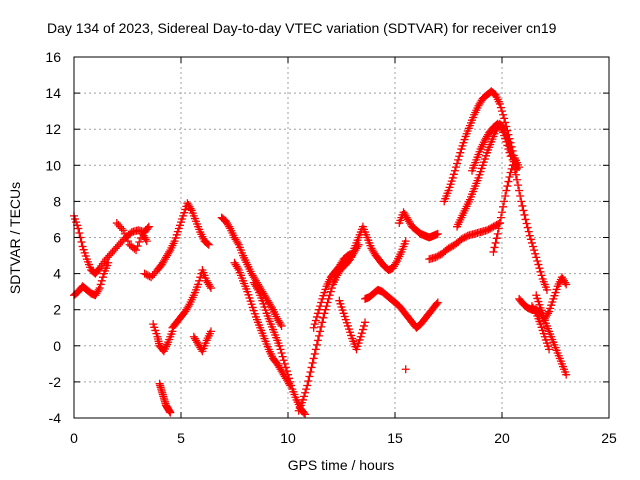 This screenshot has height=480, width=640. I want to click on point-s24-end, so click(566, 284).